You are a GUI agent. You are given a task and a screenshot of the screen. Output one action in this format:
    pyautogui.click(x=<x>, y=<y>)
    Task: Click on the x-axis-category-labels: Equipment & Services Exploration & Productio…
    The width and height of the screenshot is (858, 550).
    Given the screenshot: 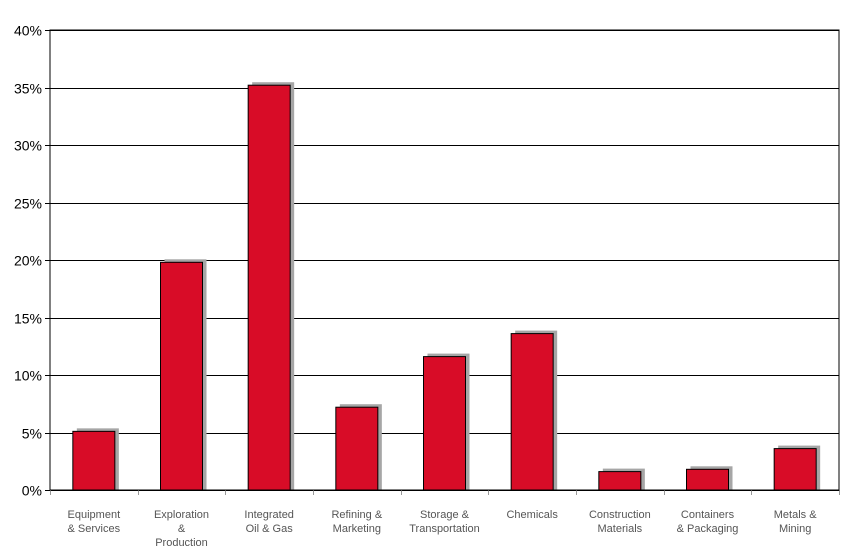 What is the action you would take?
    pyautogui.click(x=443, y=529)
    